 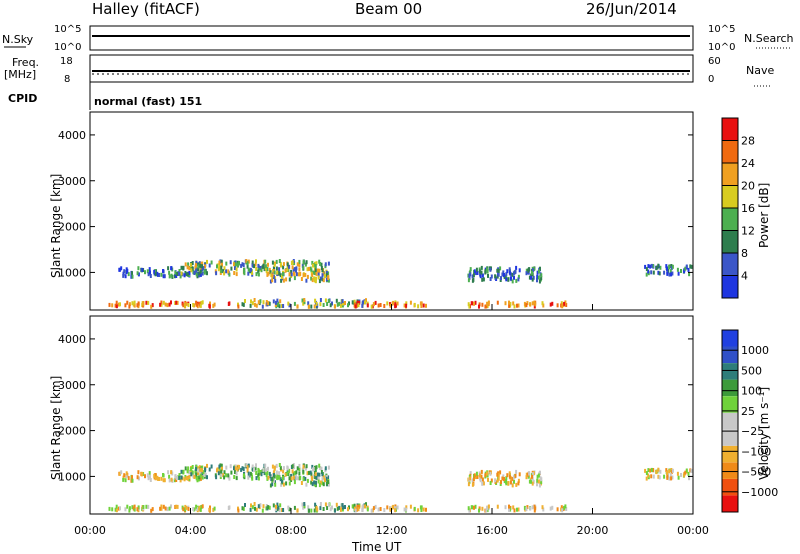 I want to click on nsky-frame, so click(x=391, y=38).